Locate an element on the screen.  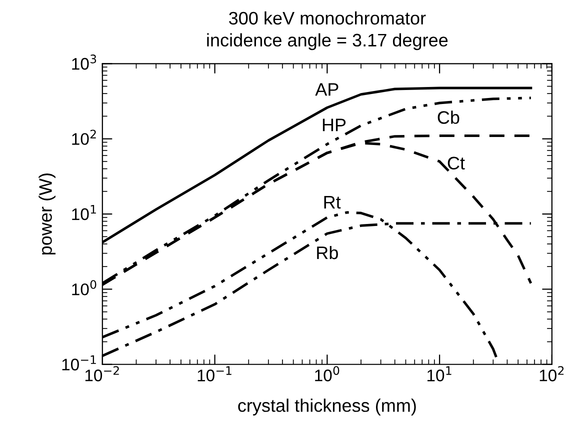
y-tick-label: 10$^{1}$ is located at coordinates (84, 212).